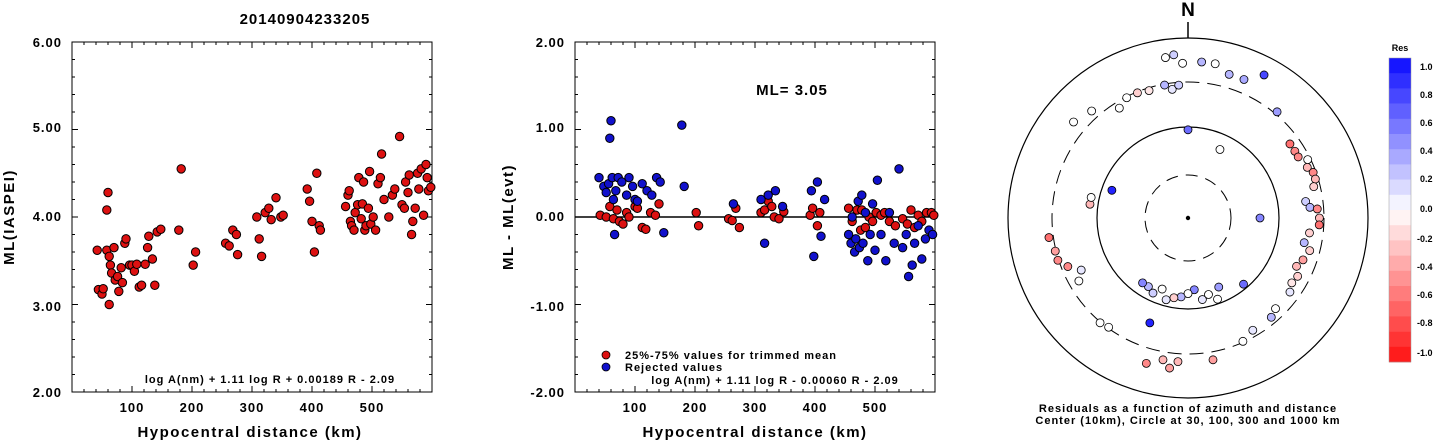  What do you see at coordinates (674, 368) in the screenshot?
I see `legend-label-rejected: Rejected values` at bounding box center [674, 368].